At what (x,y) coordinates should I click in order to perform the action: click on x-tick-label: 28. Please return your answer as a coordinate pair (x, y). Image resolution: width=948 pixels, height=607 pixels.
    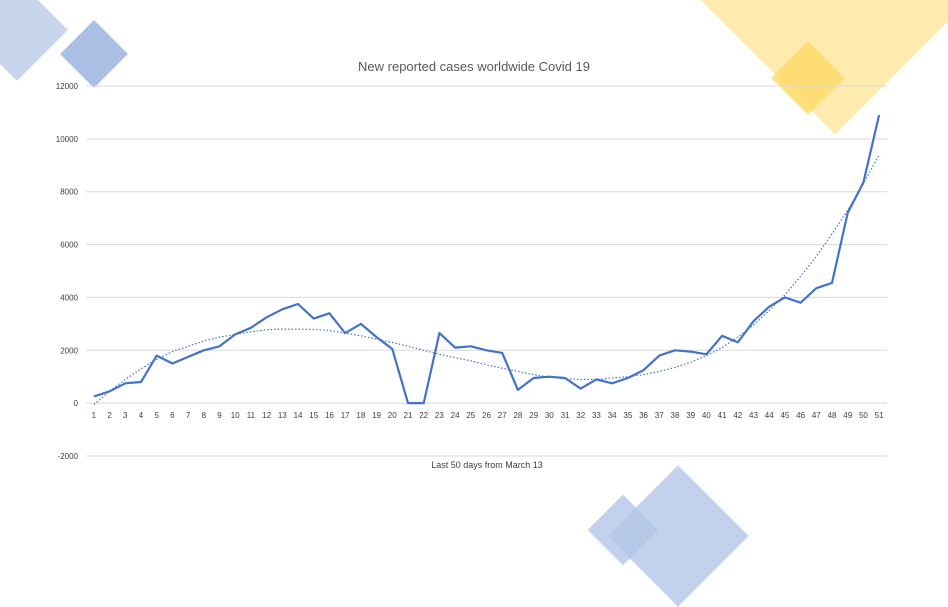
    Looking at the image, I should click on (517, 415).